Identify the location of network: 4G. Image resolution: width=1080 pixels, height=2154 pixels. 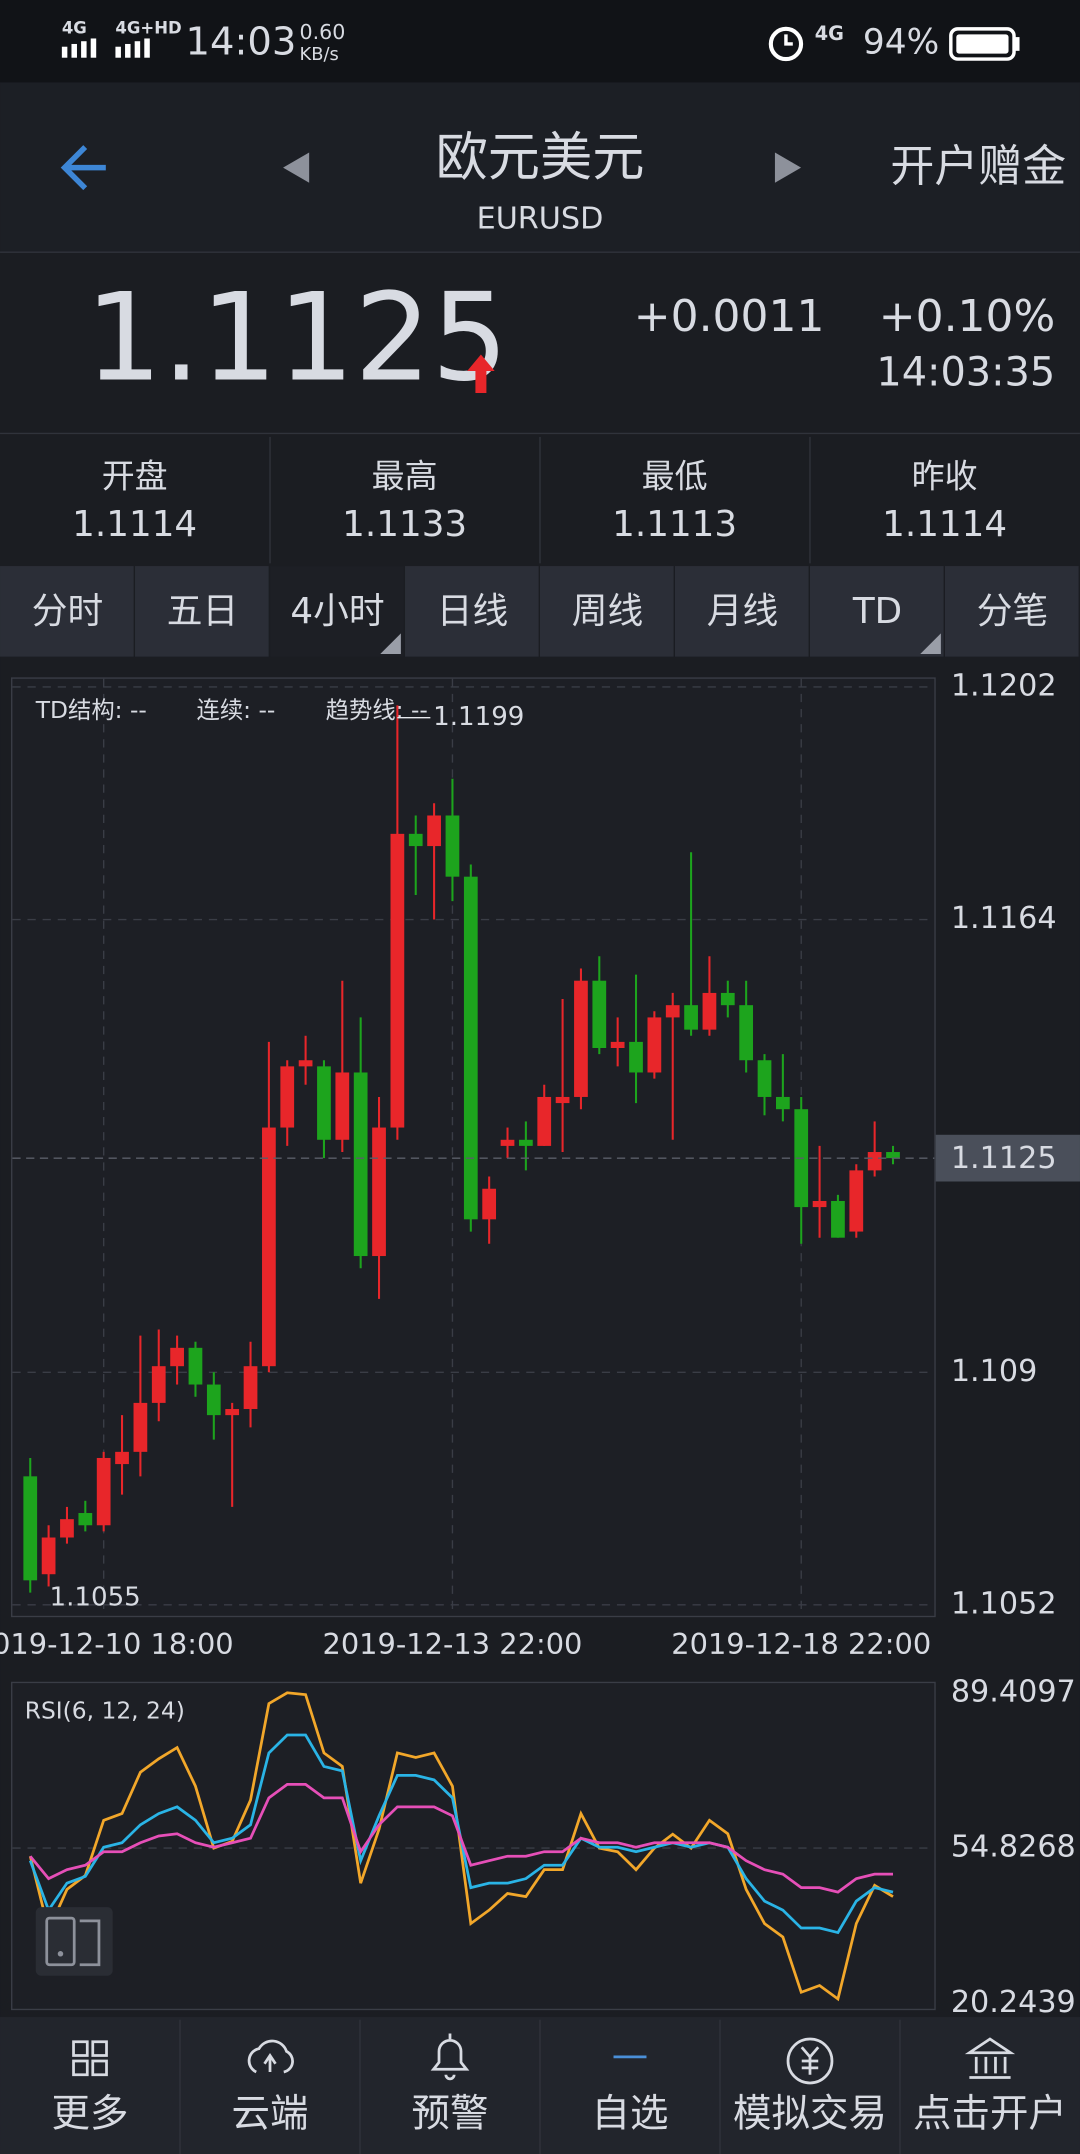
(74, 27).